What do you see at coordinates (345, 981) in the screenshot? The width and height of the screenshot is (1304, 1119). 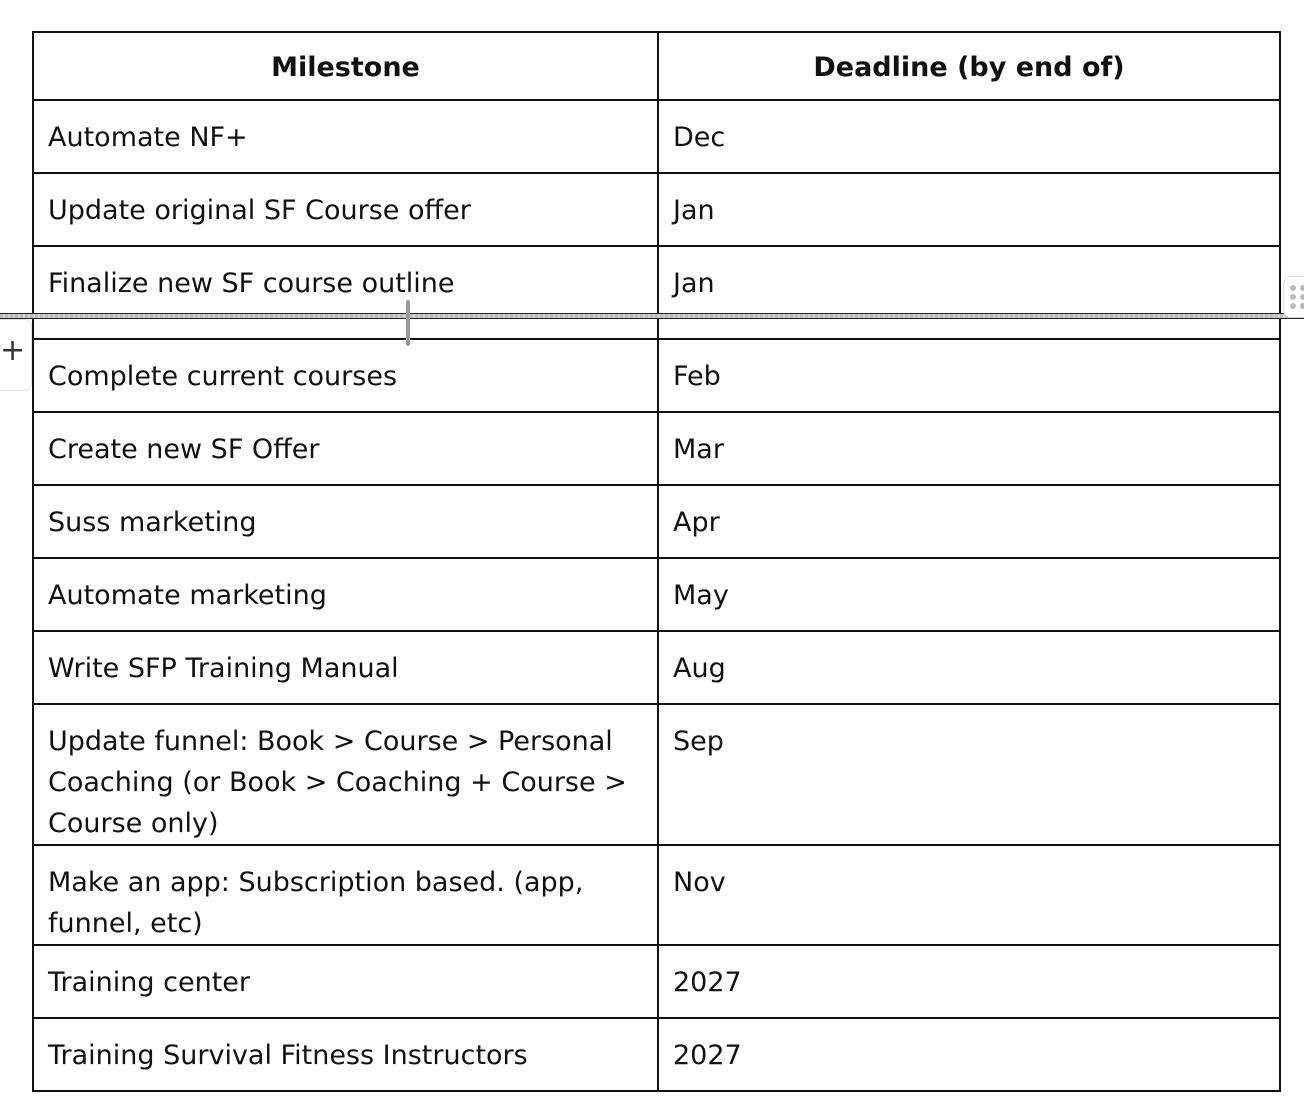 I see `milestone-cell: Training center` at bounding box center [345, 981].